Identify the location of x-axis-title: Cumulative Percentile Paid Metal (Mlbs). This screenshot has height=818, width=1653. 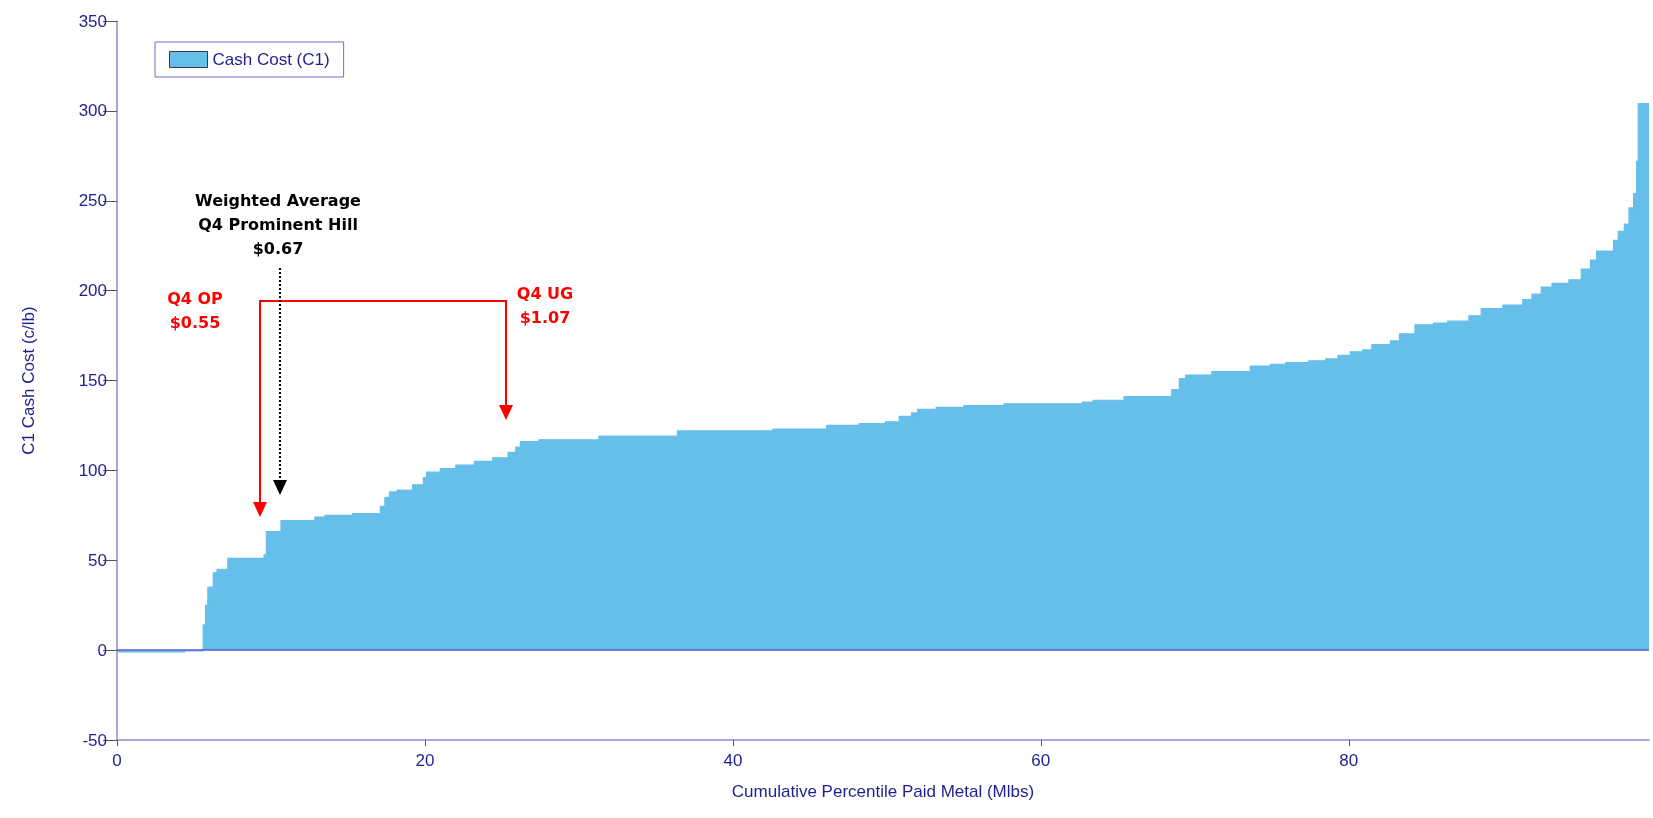
(883, 791).